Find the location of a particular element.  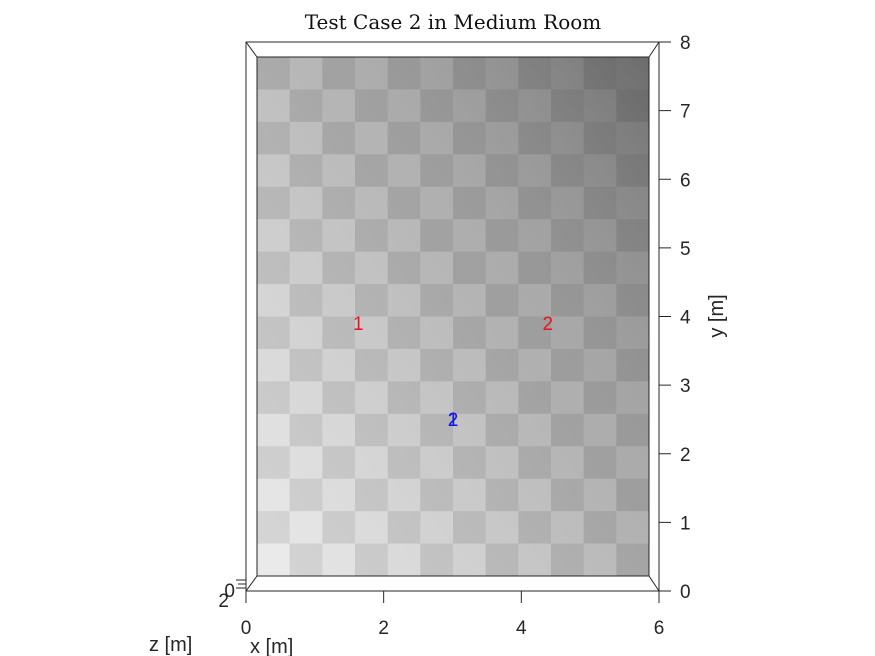

z-axis-label: z [m] is located at coordinates (170, 645).